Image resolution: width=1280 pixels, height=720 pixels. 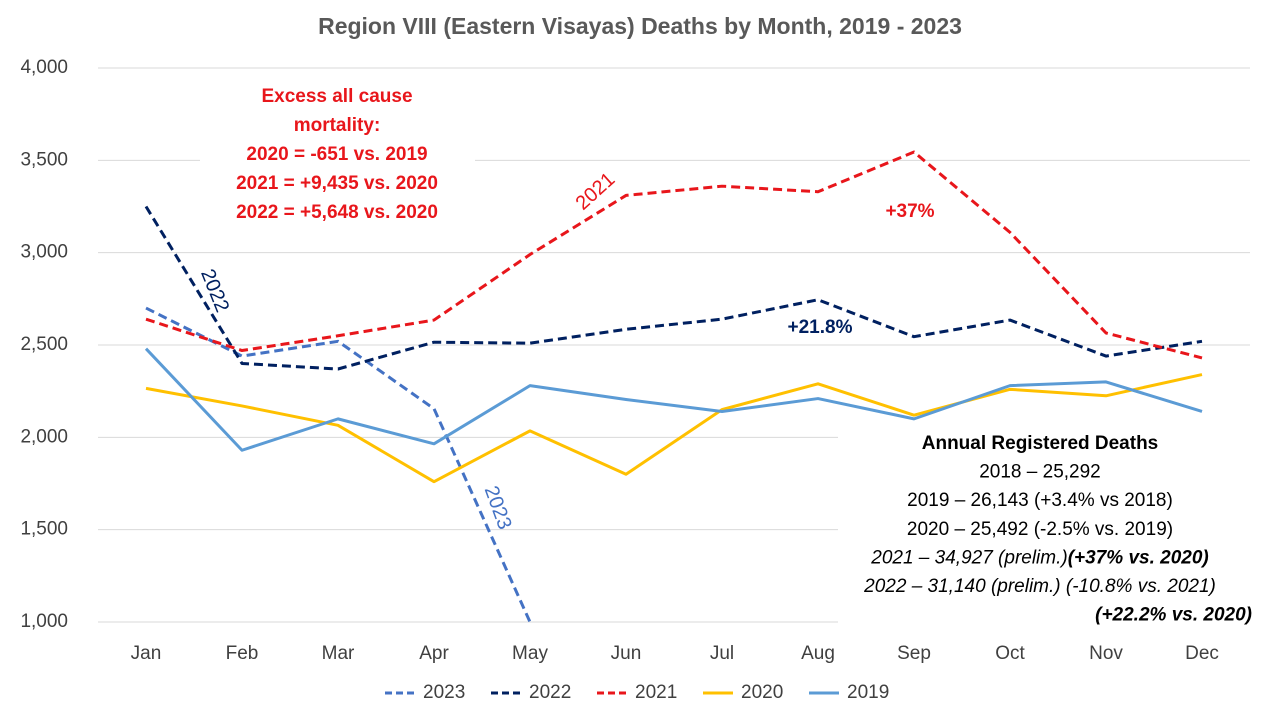 What do you see at coordinates (762, 692) in the screenshot?
I see `legend-label: 2020` at bounding box center [762, 692].